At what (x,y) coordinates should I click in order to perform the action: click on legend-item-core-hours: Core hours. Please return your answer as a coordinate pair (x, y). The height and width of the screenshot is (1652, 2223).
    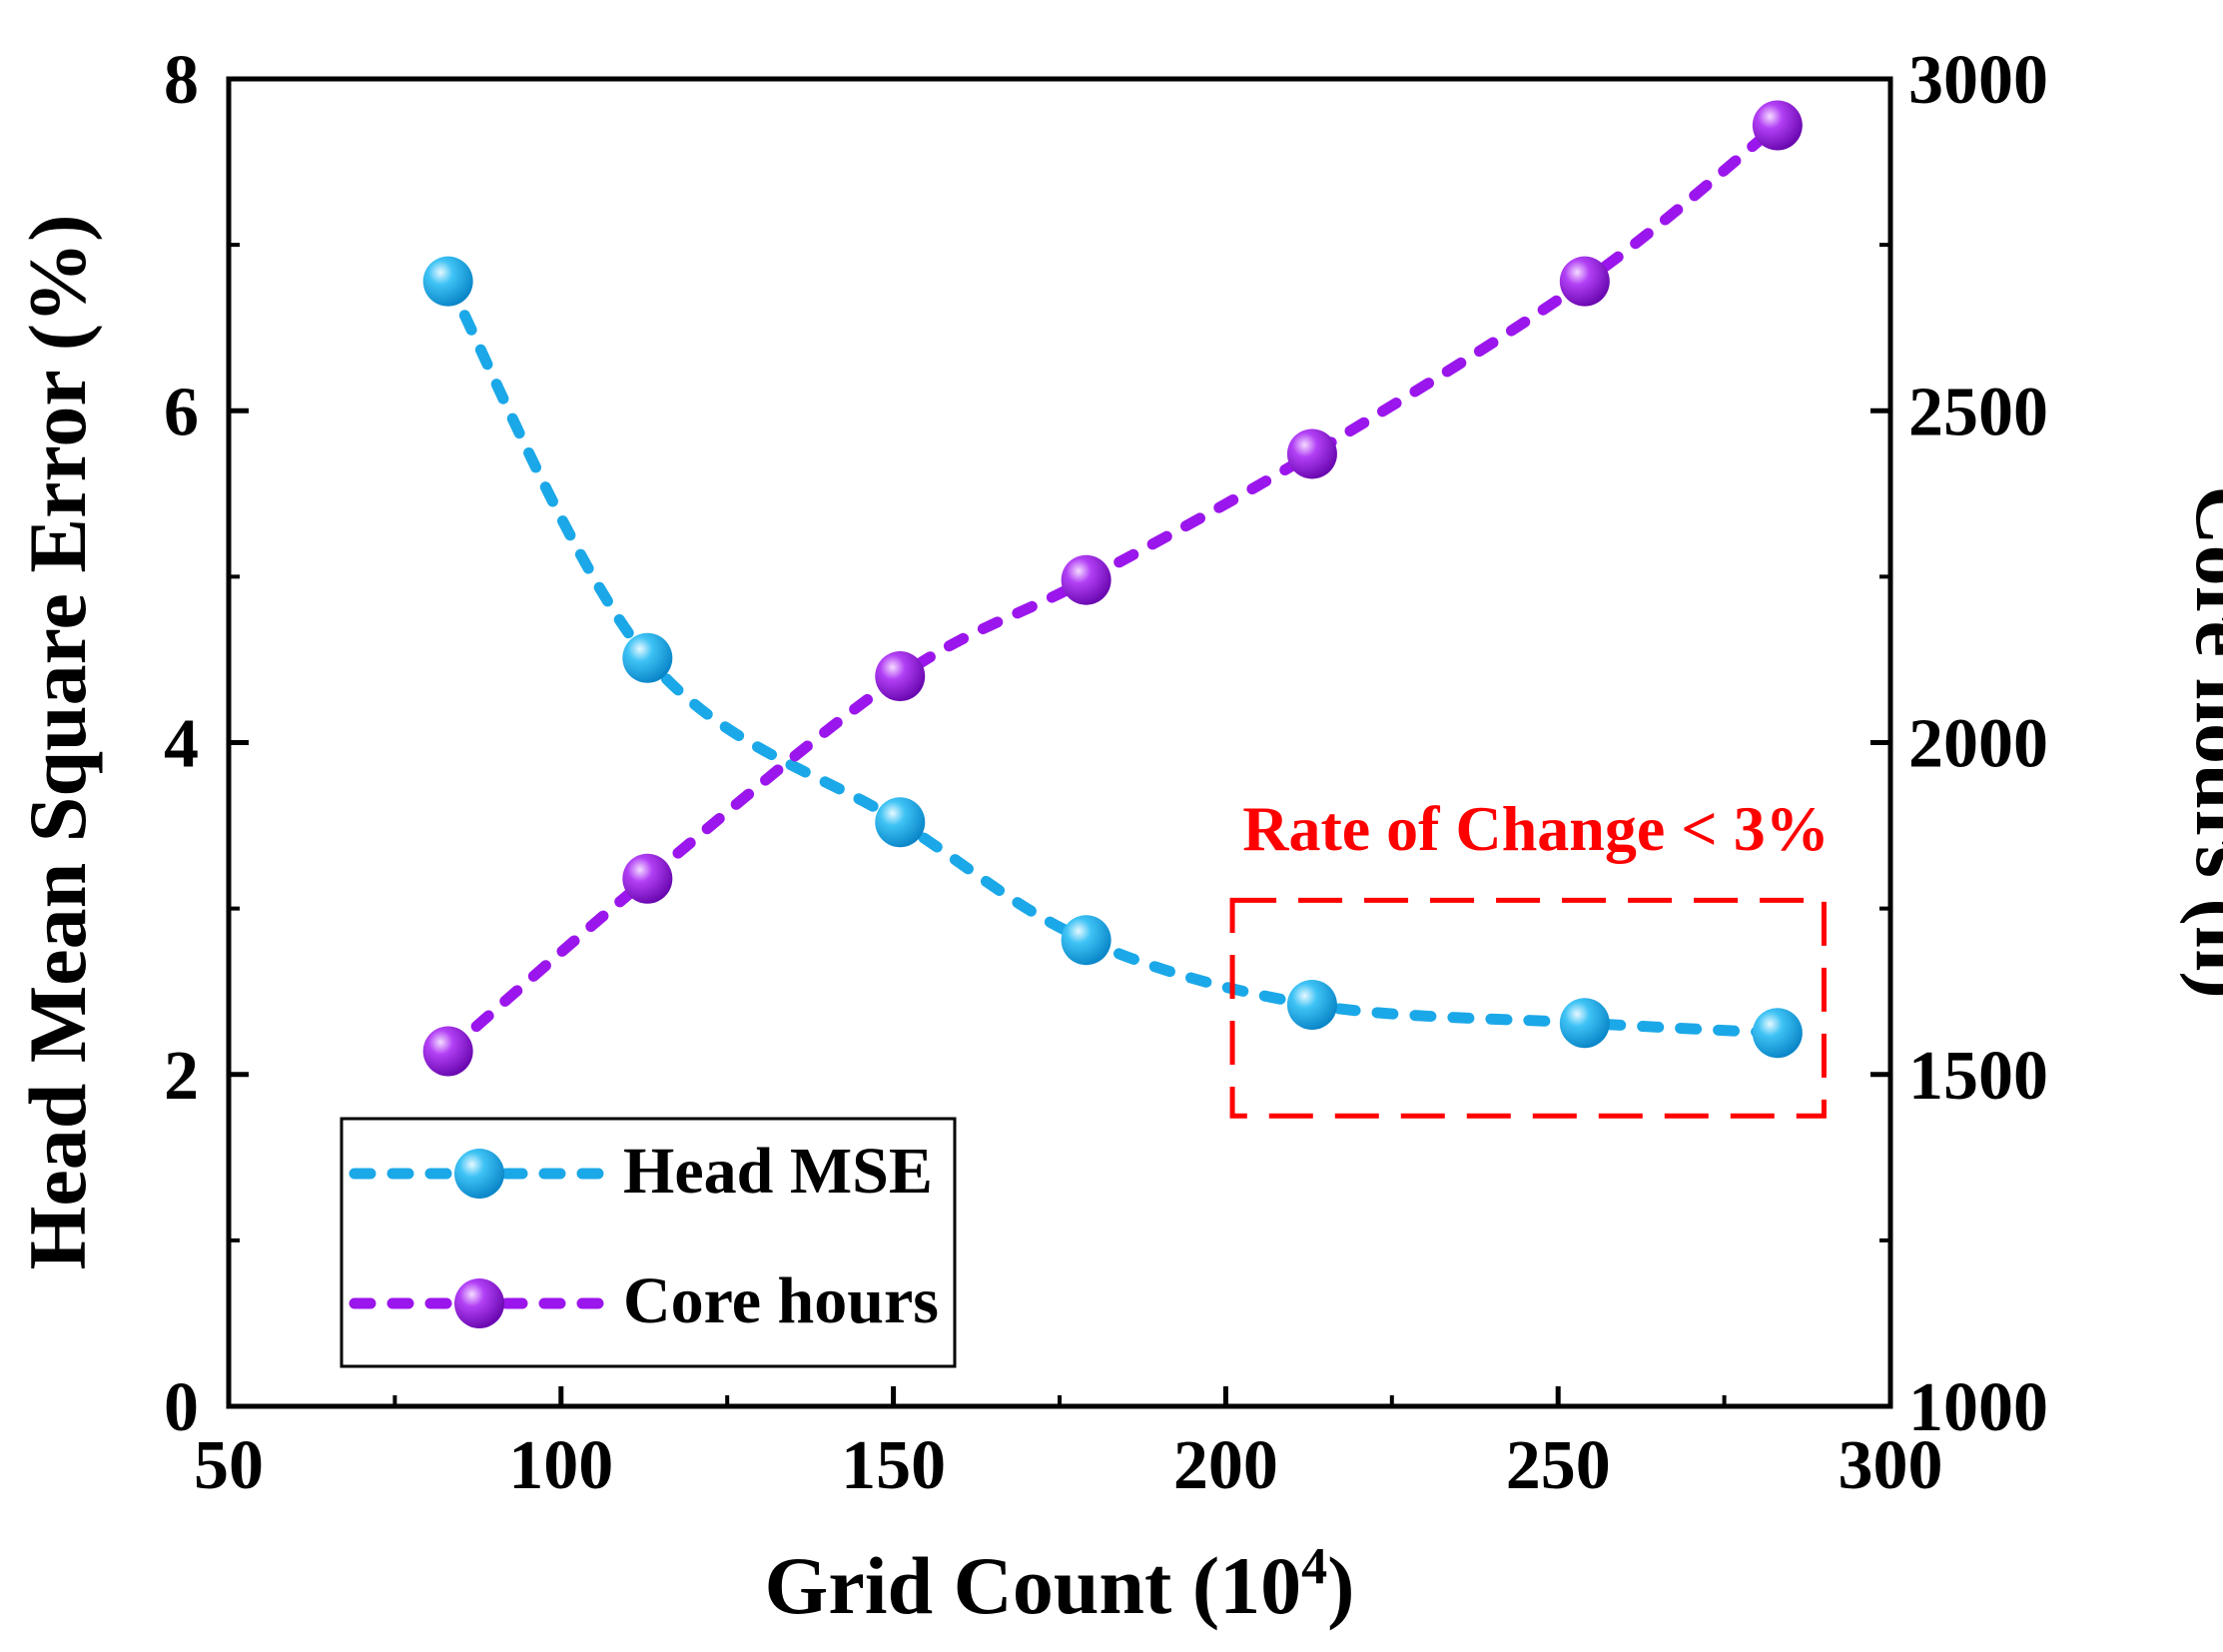
    Looking at the image, I should click on (644, 1300).